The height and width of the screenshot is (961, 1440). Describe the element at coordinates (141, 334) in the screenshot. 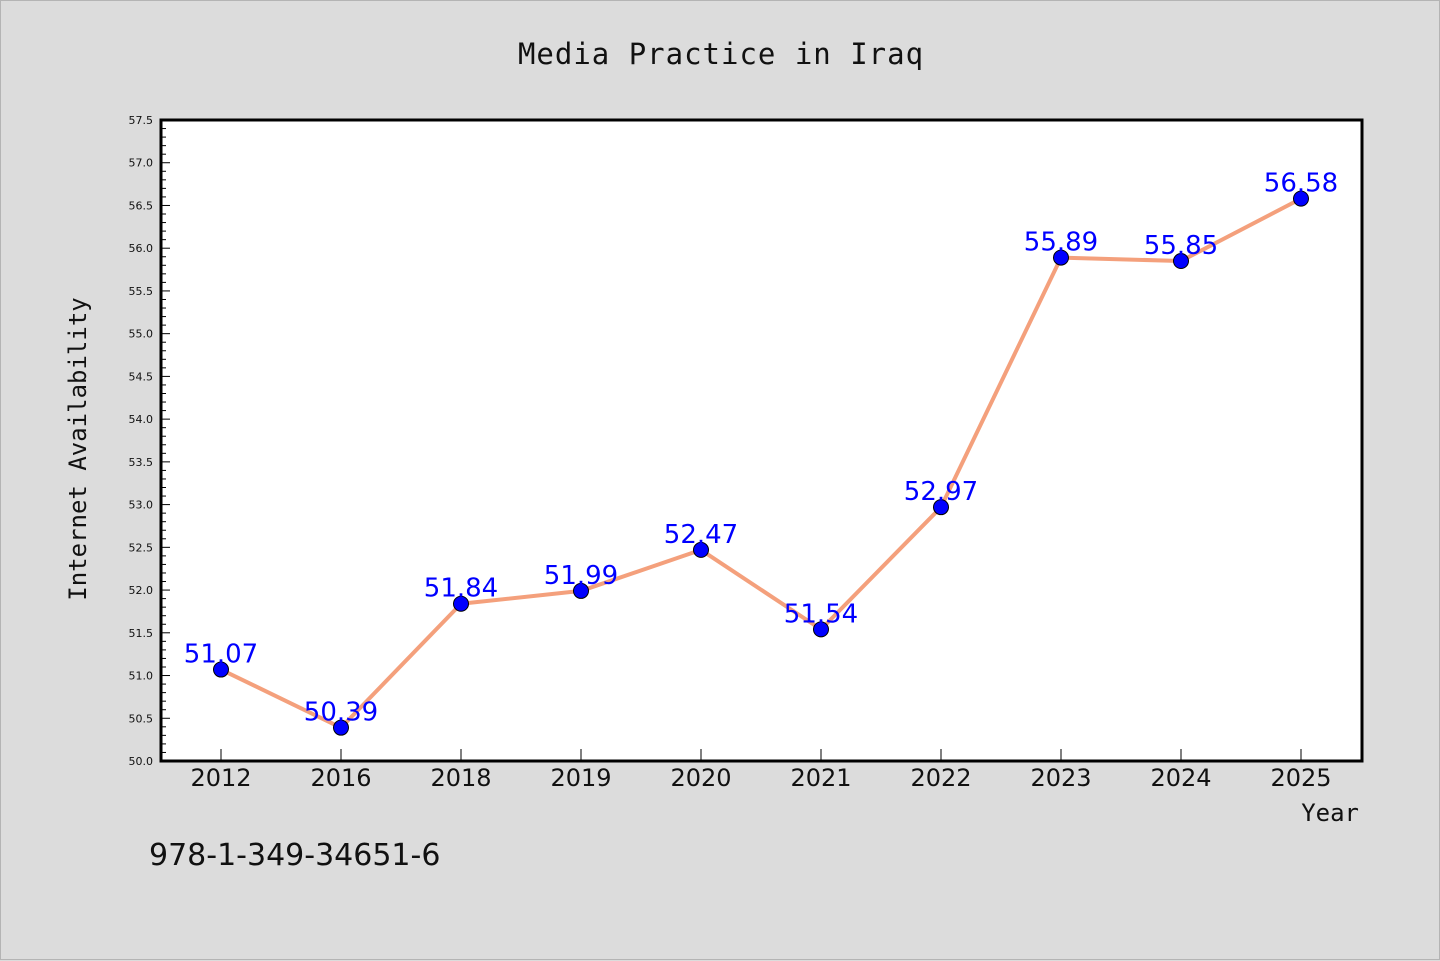

I see `y-tick-label: 55.0` at that location.